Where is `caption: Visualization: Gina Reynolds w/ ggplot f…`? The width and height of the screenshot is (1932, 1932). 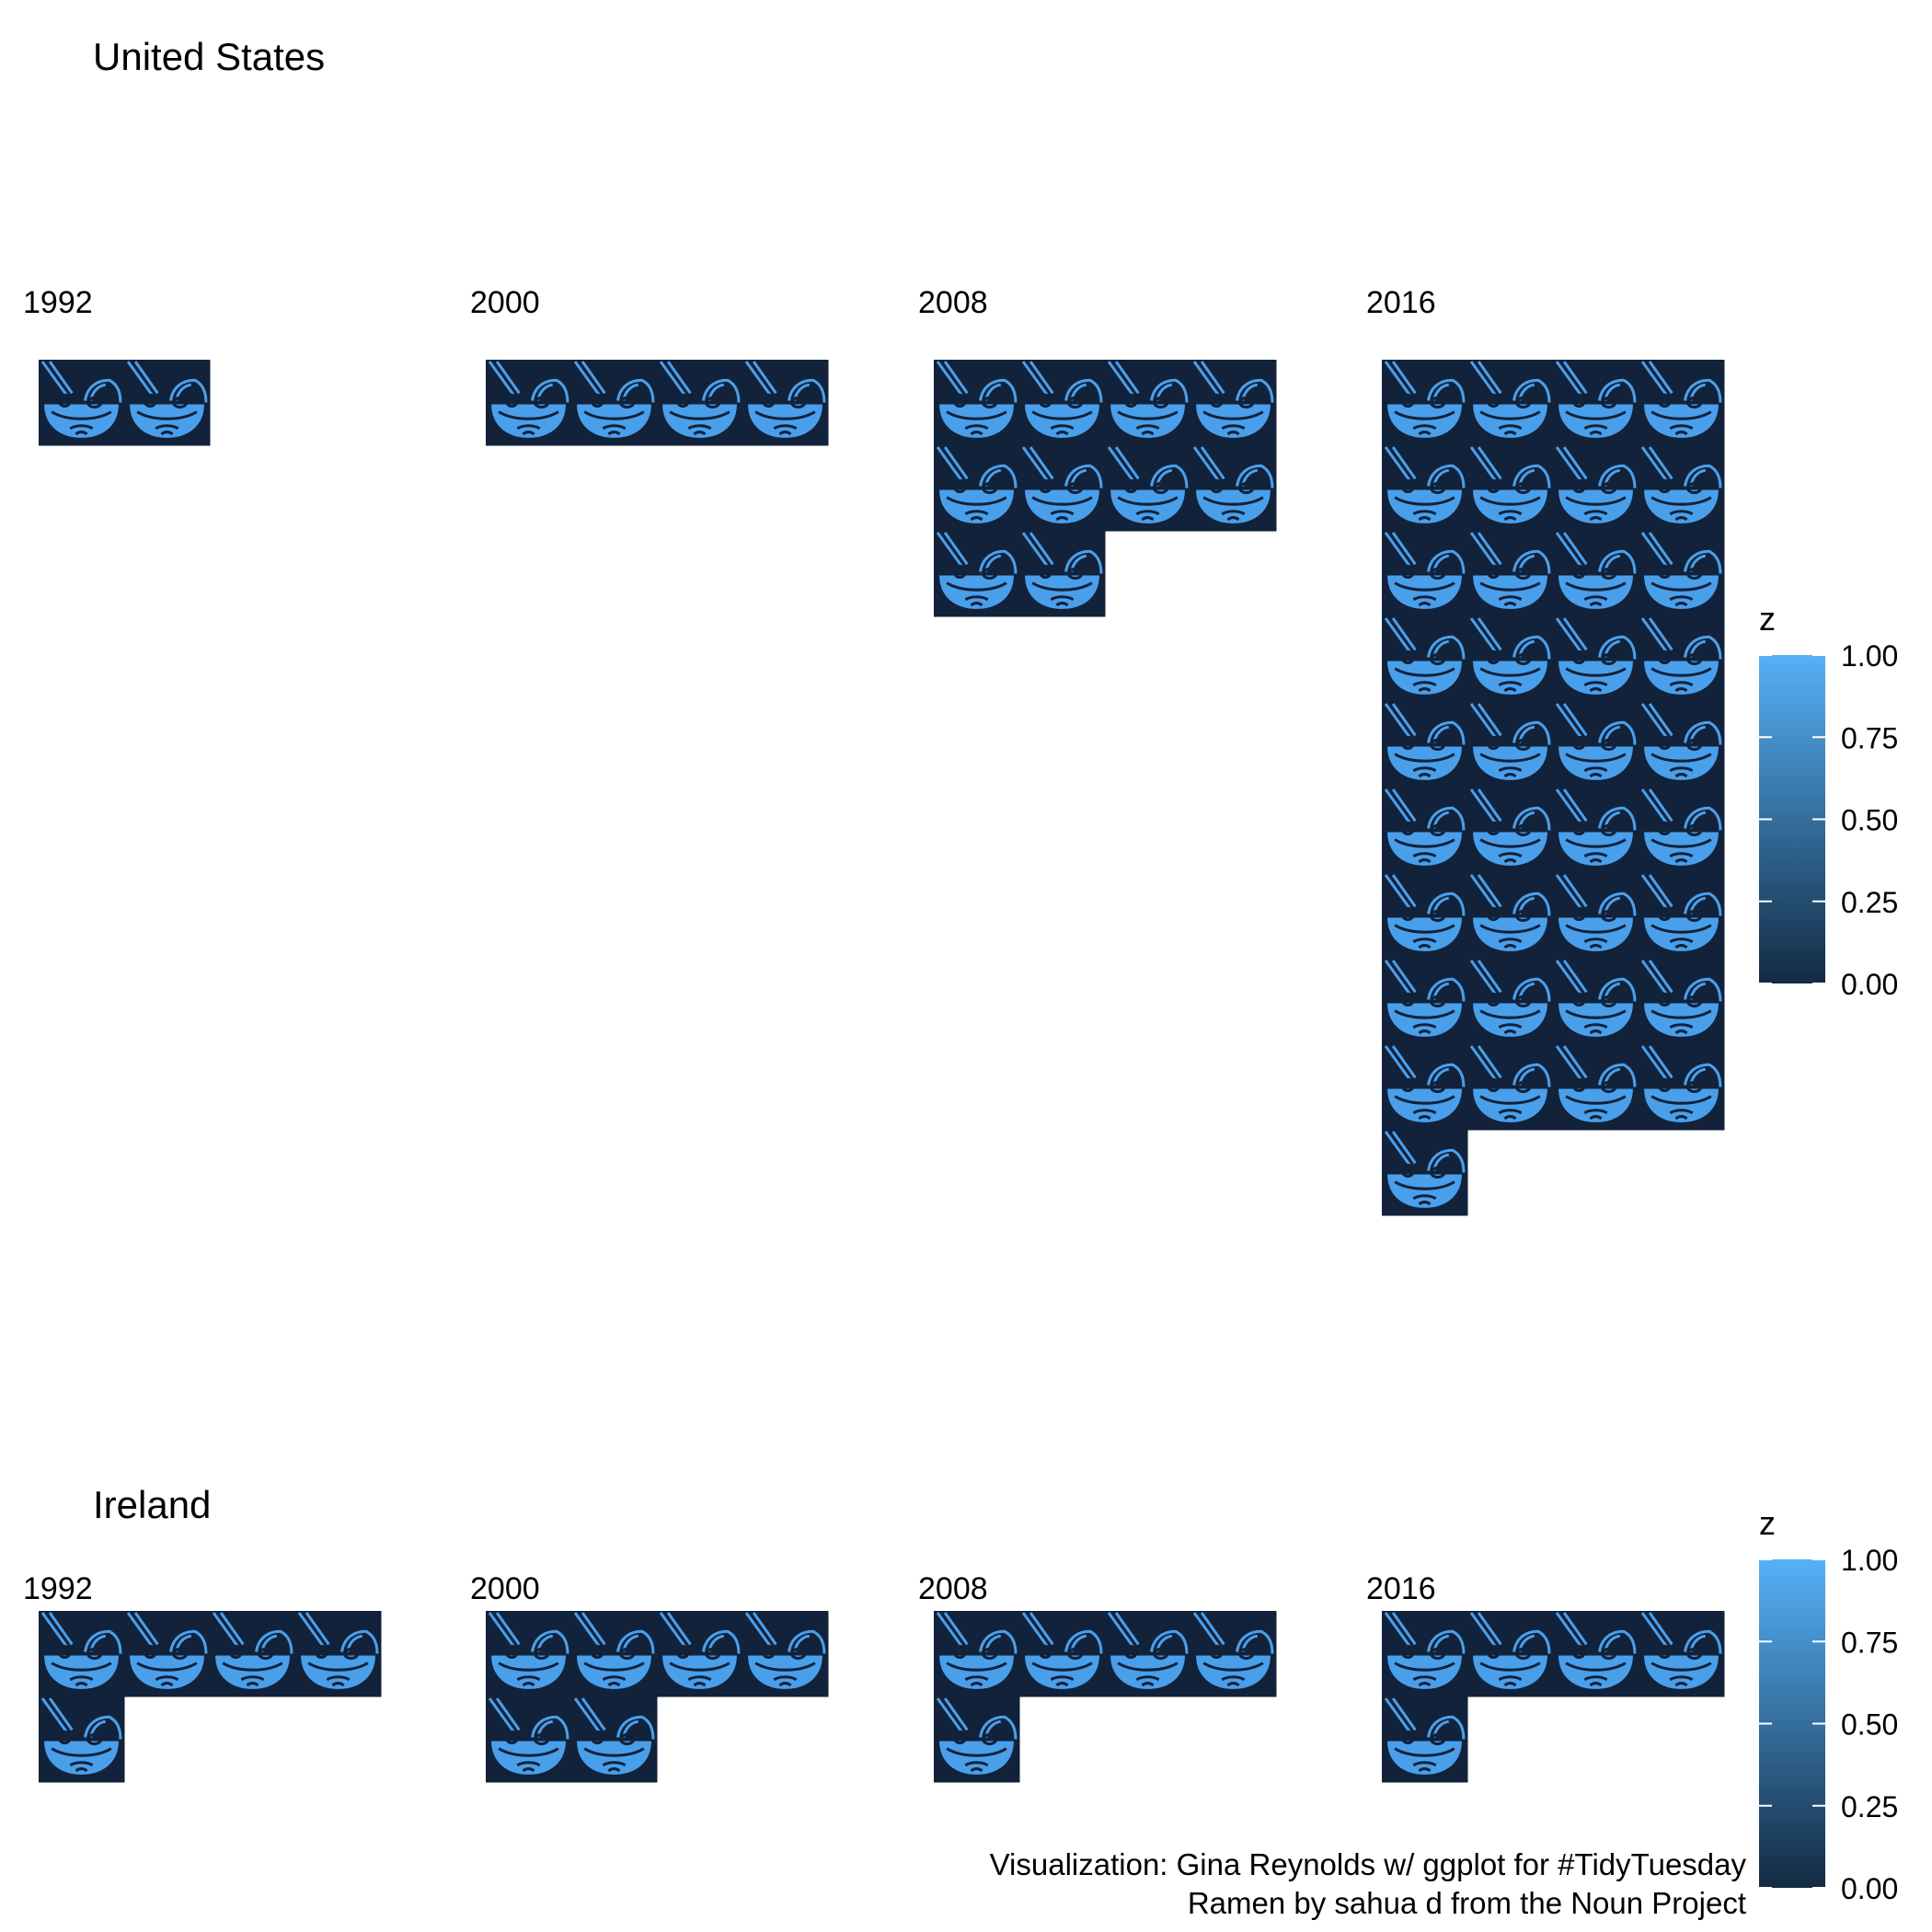
caption: Visualization: Gina Reynolds w/ ggplot f… is located at coordinates (1368, 1883).